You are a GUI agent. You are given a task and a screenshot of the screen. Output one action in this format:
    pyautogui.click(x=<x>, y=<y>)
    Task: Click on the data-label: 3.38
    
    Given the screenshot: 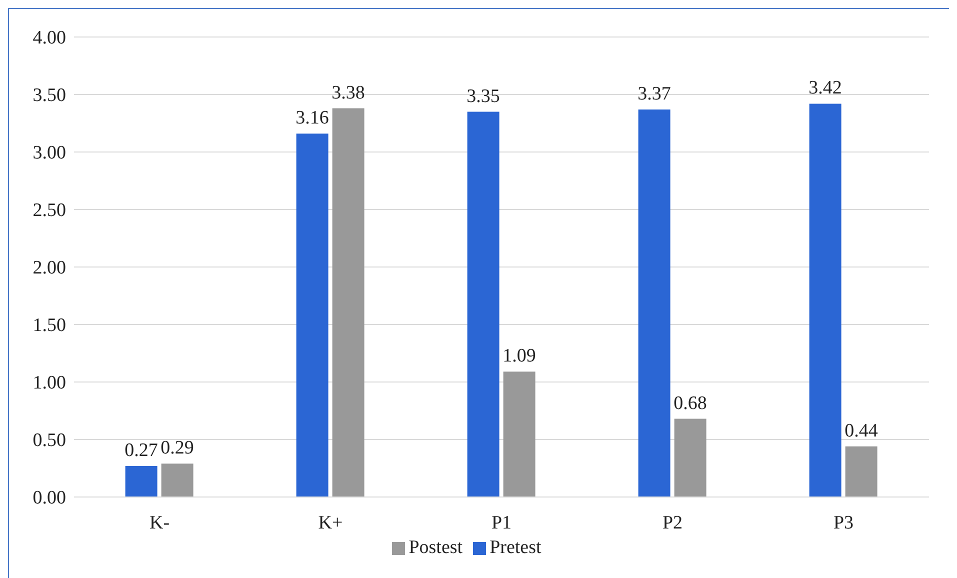 What is the action you would take?
    pyautogui.click(x=348, y=93)
    